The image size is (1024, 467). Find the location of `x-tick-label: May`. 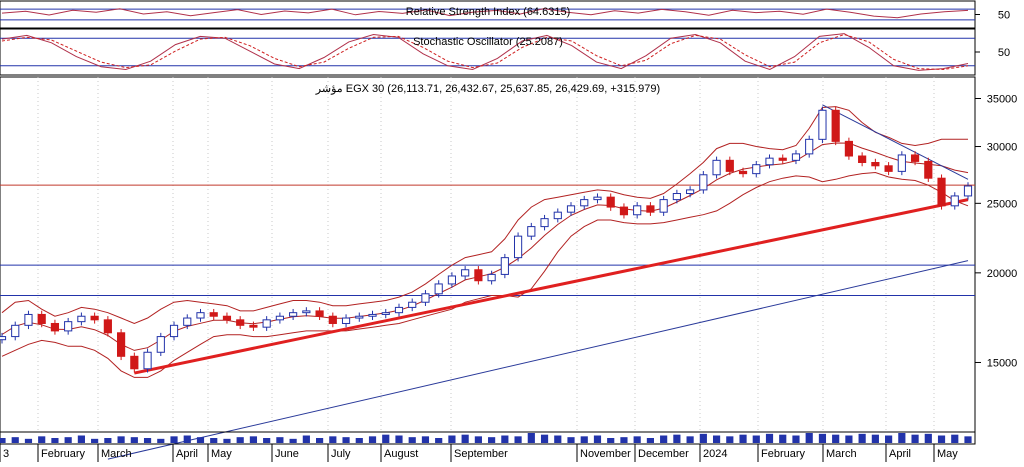

x-tick-label: May is located at coordinates (947, 454).